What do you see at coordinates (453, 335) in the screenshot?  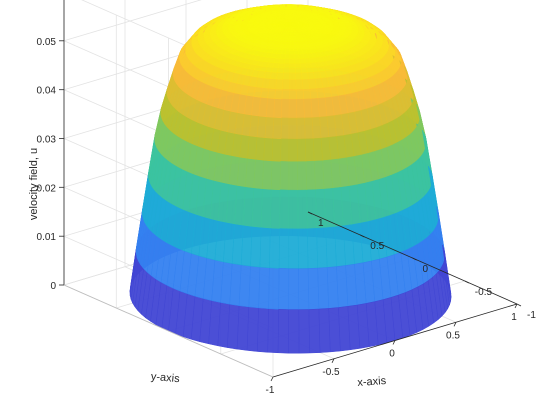 I see `x-tick-label: 0.5` at bounding box center [453, 335].